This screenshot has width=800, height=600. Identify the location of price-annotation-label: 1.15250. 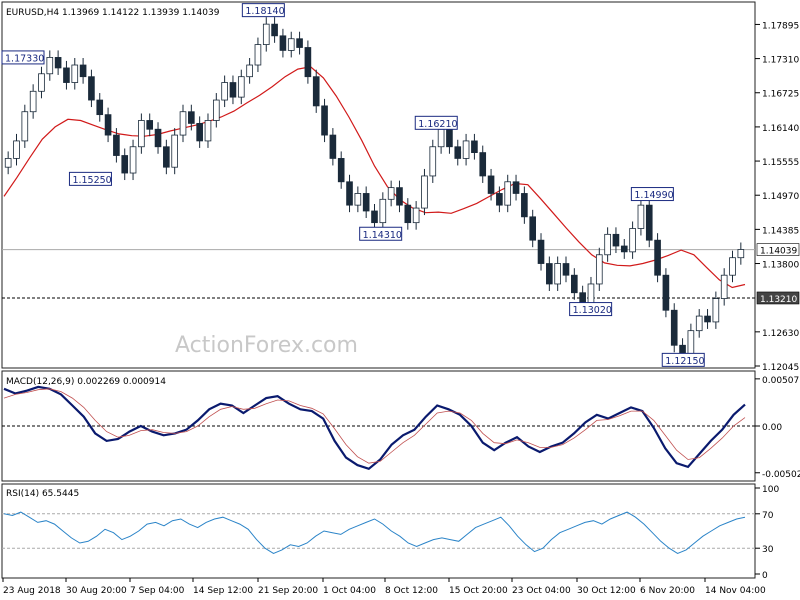
(91, 180).